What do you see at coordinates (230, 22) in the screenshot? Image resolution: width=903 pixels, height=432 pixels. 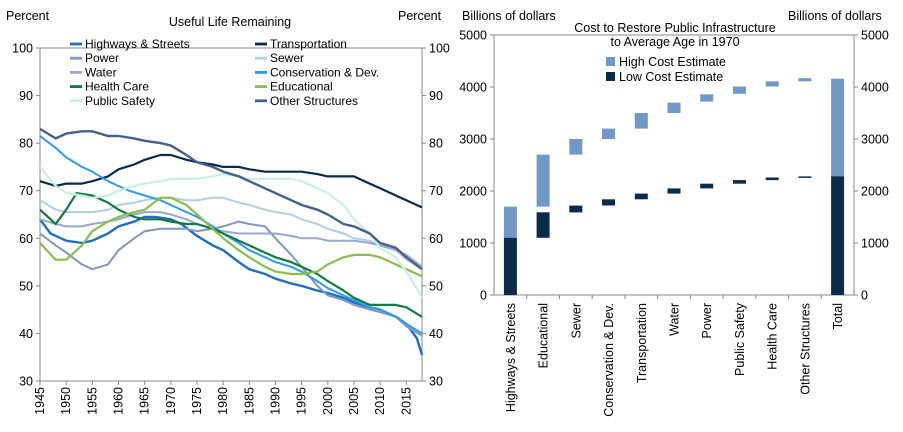 I see `left-chart-title: Useful Life Remaining` at bounding box center [230, 22].